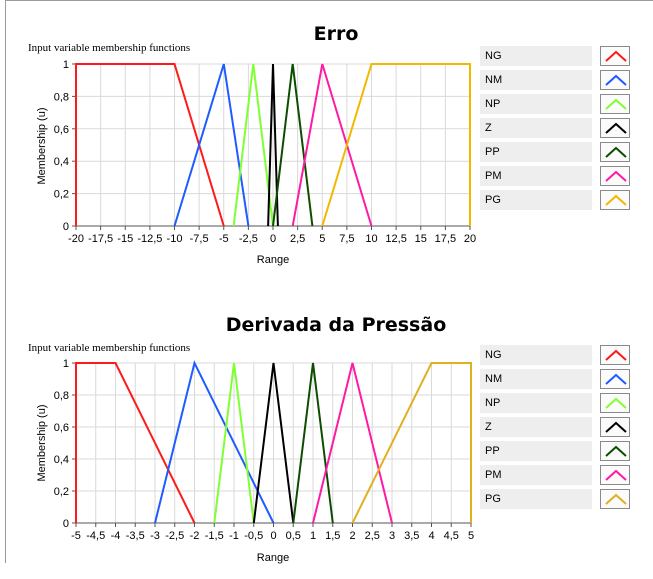  I want to click on legend-label: Z, so click(536, 128).